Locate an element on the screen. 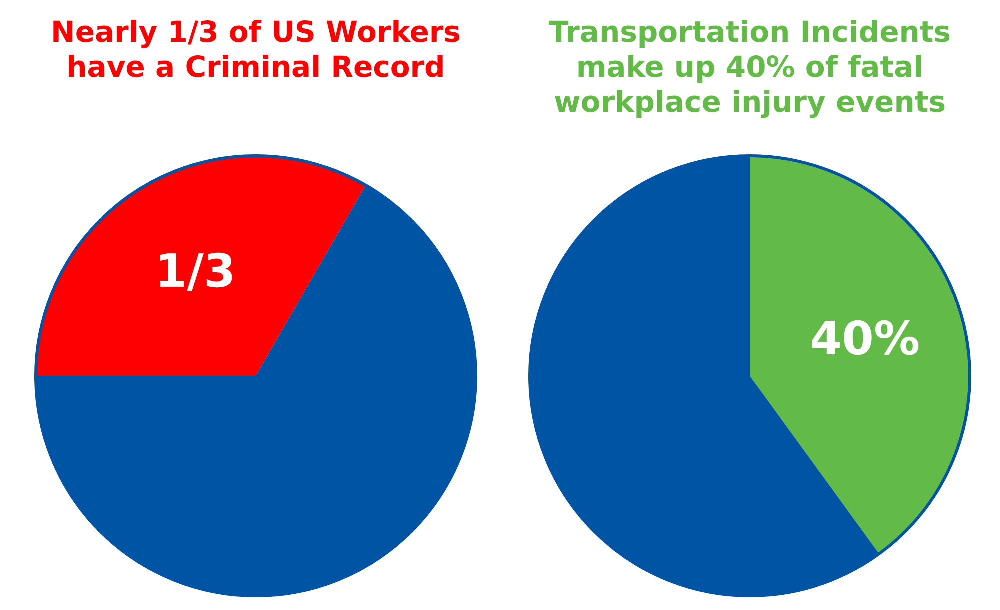 The height and width of the screenshot is (610, 1000). data-label: 1/3 is located at coordinates (195, 271).